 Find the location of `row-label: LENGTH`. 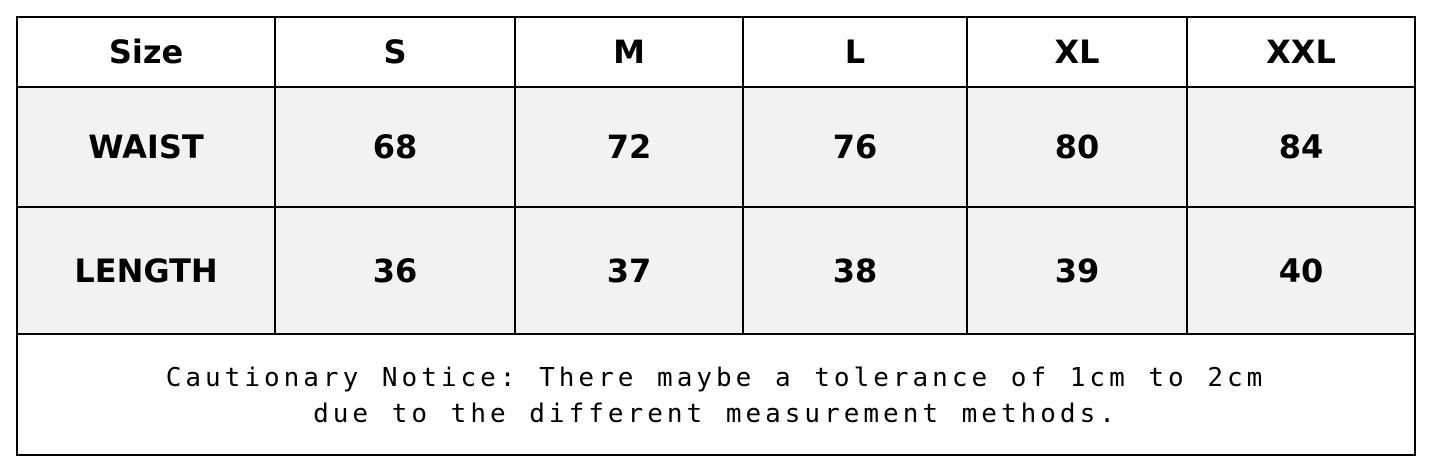

row-label: LENGTH is located at coordinates (147, 271).